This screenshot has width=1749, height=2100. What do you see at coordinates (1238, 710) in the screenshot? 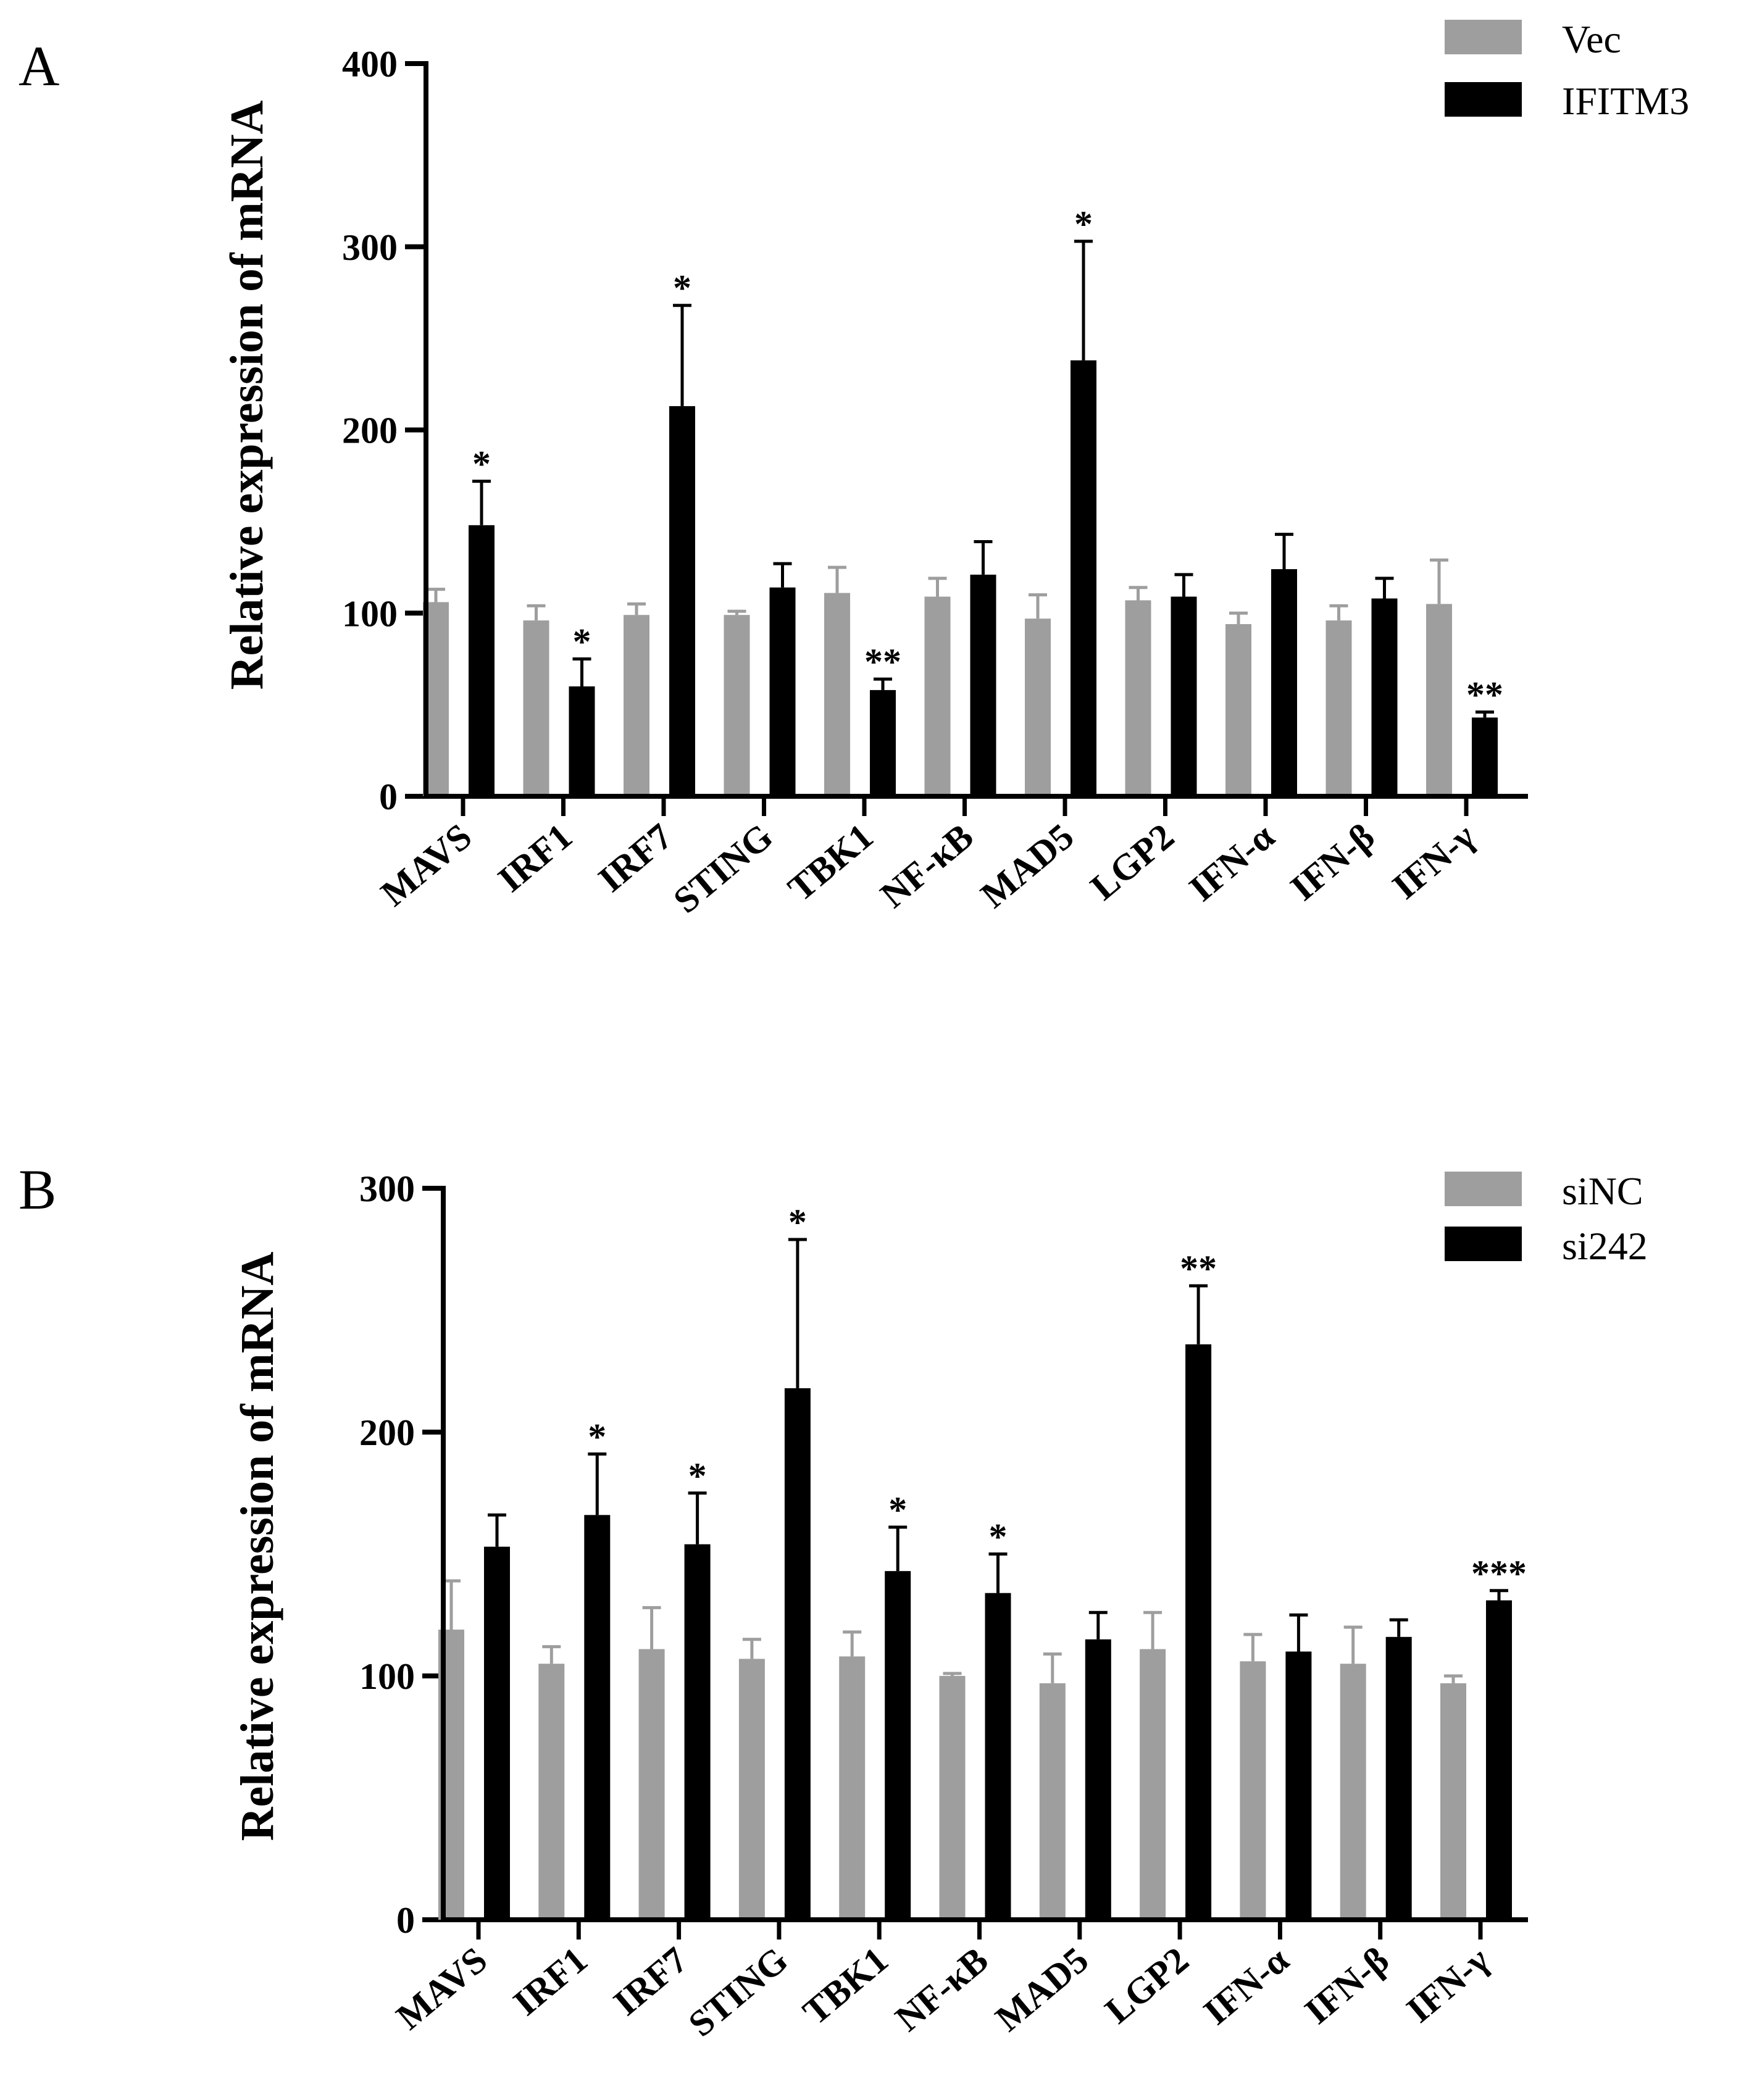
I see `bar-vec-ifn-alpha` at bounding box center [1238, 710].